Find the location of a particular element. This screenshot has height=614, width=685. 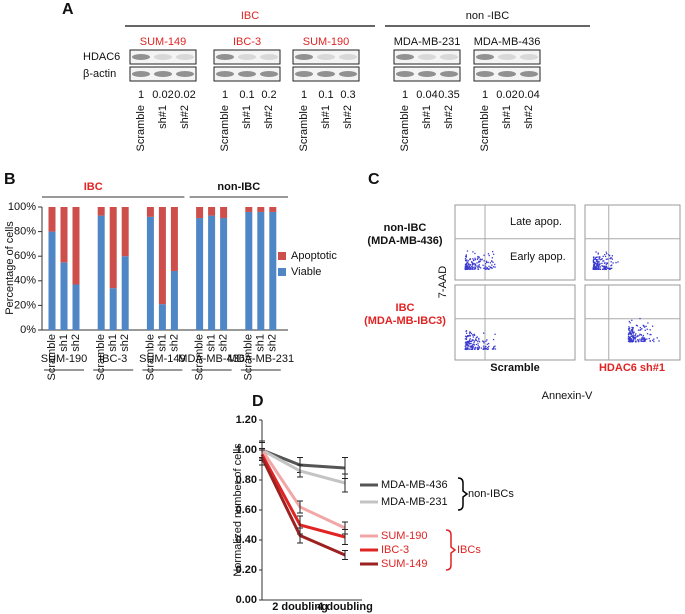

expression-value: 0.3 is located at coordinates (347, 95).